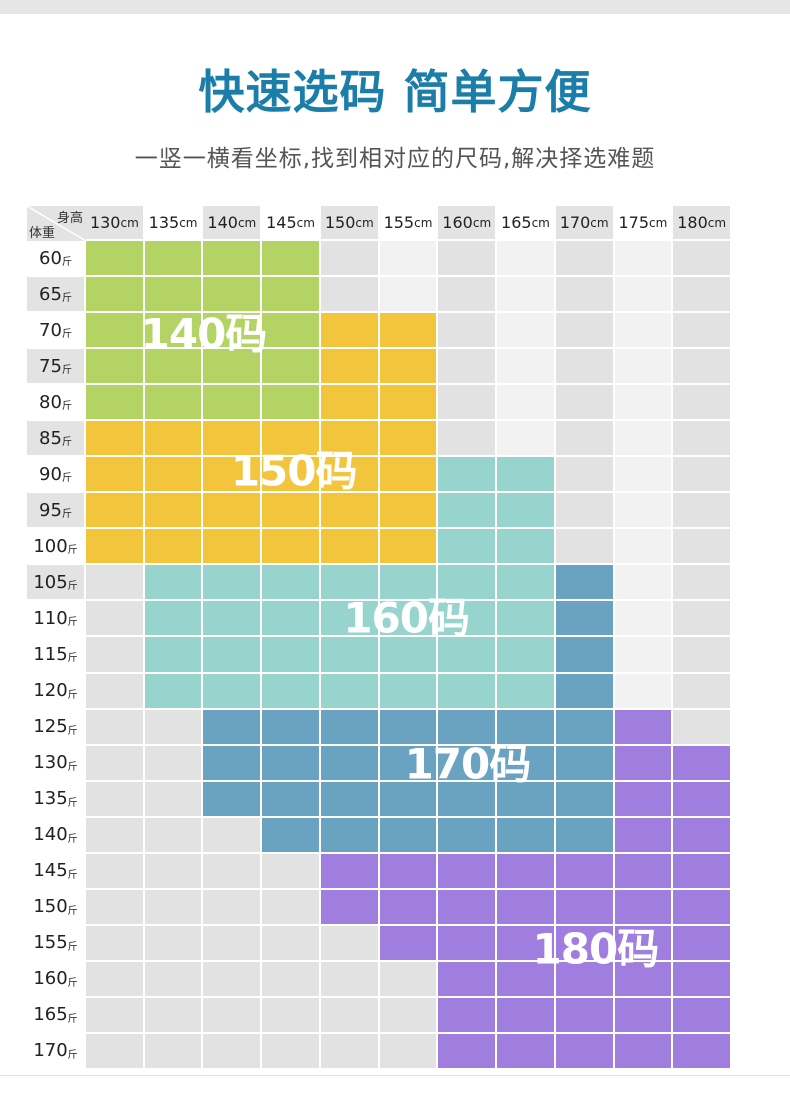 Image resolution: width=790 pixels, height=1100 pixels. What do you see at coordinates (56, 1015) in the screenshot?
I see `row-header-165: 165 斤` at bounding box center [56, 1015].